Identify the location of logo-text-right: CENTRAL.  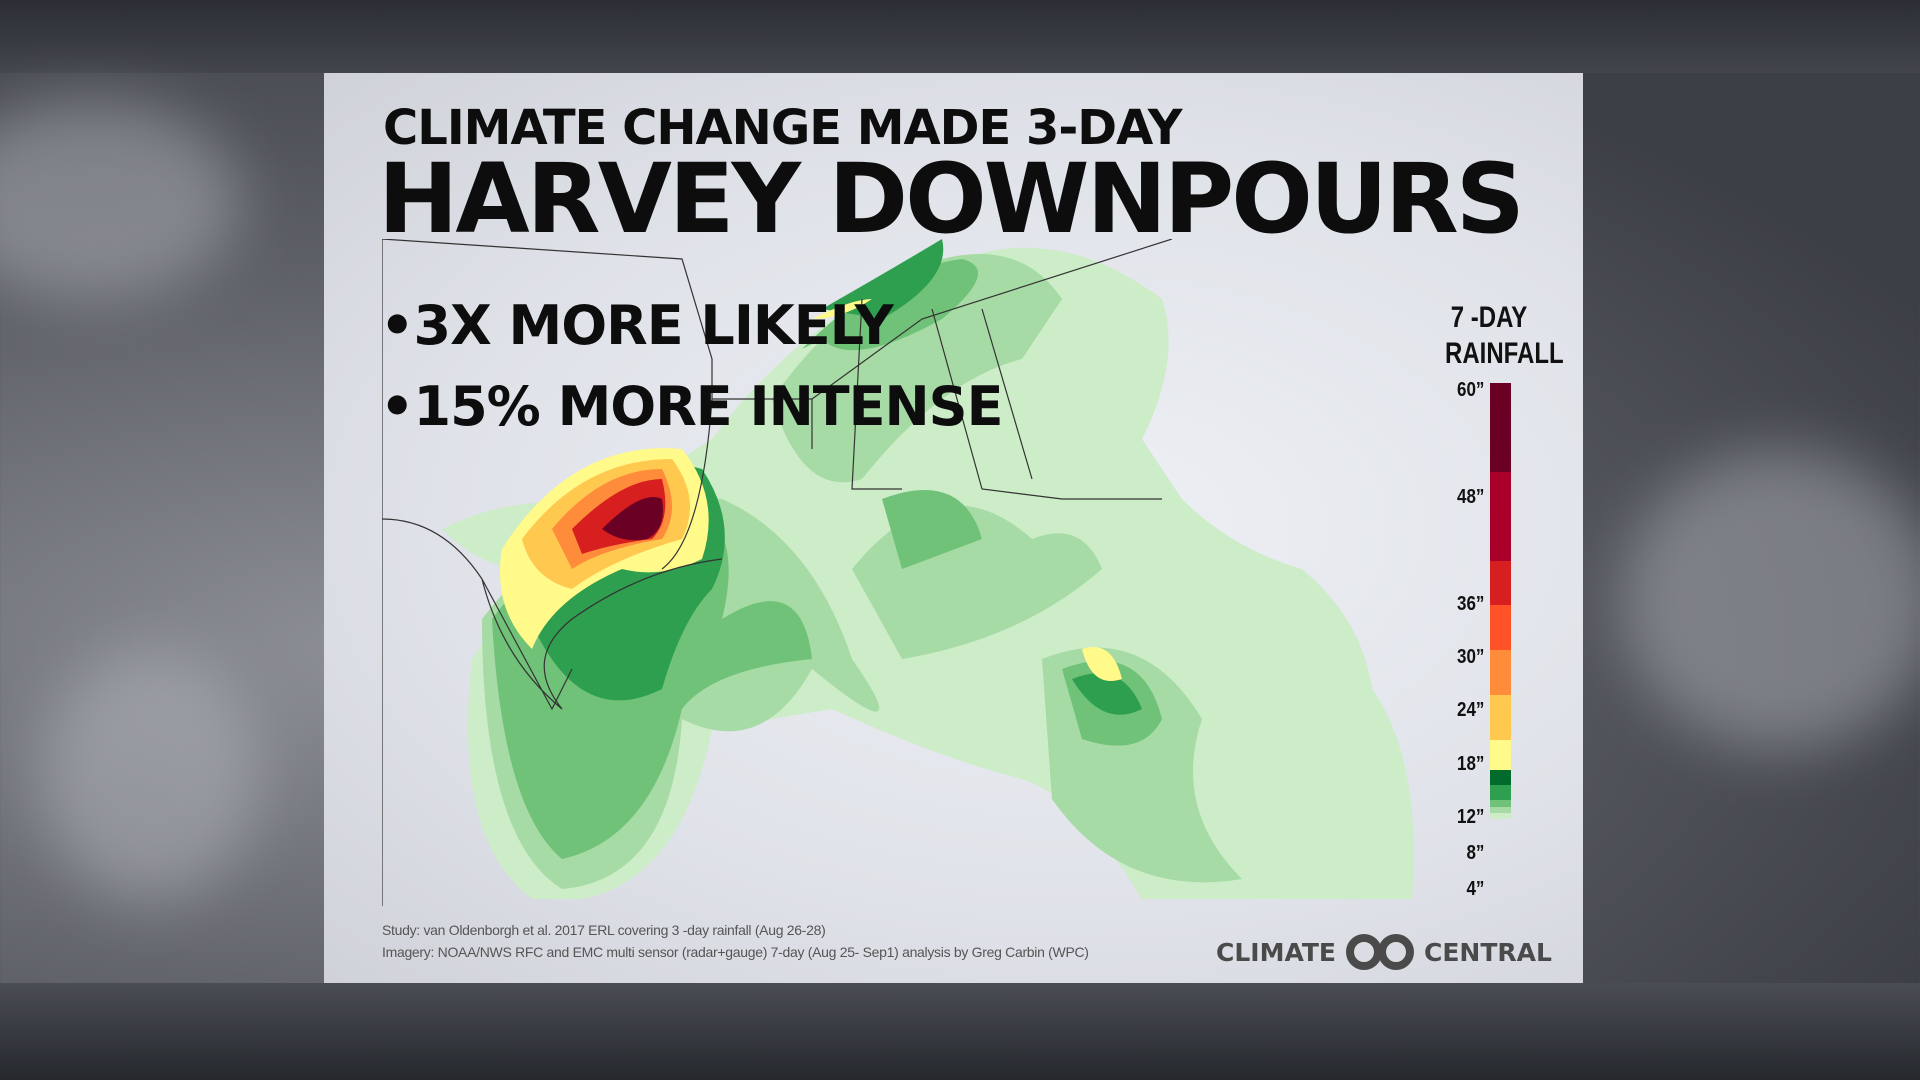
(1488, 952).